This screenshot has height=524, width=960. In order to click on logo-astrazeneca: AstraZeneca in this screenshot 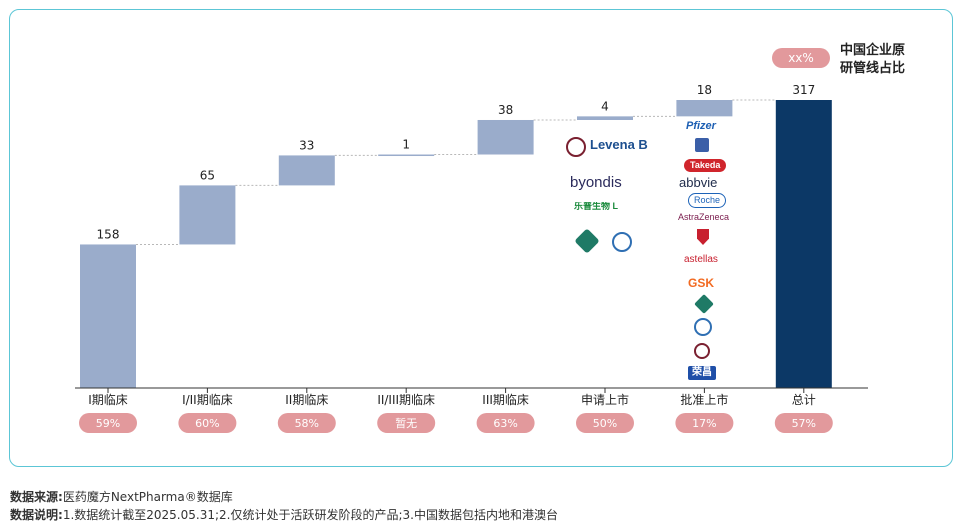, I will do `click(704, 217)`.